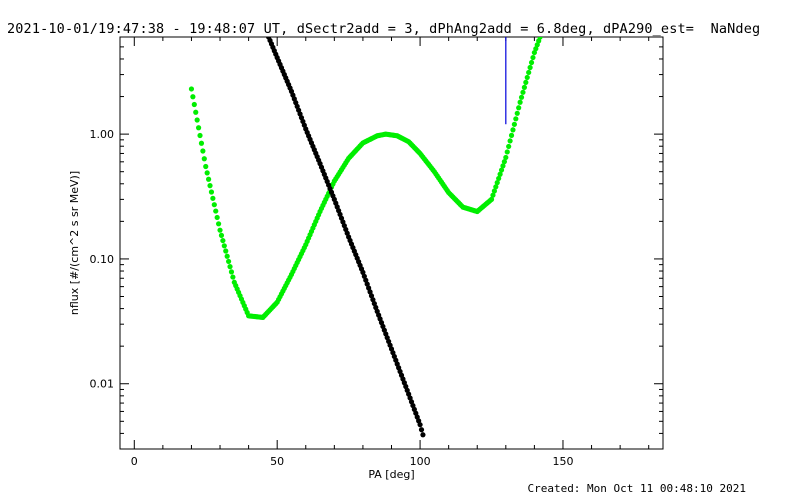 The height and width of the screenshot is (500, 800). I want to click on x-tick-label: 50, so click(277, 461).